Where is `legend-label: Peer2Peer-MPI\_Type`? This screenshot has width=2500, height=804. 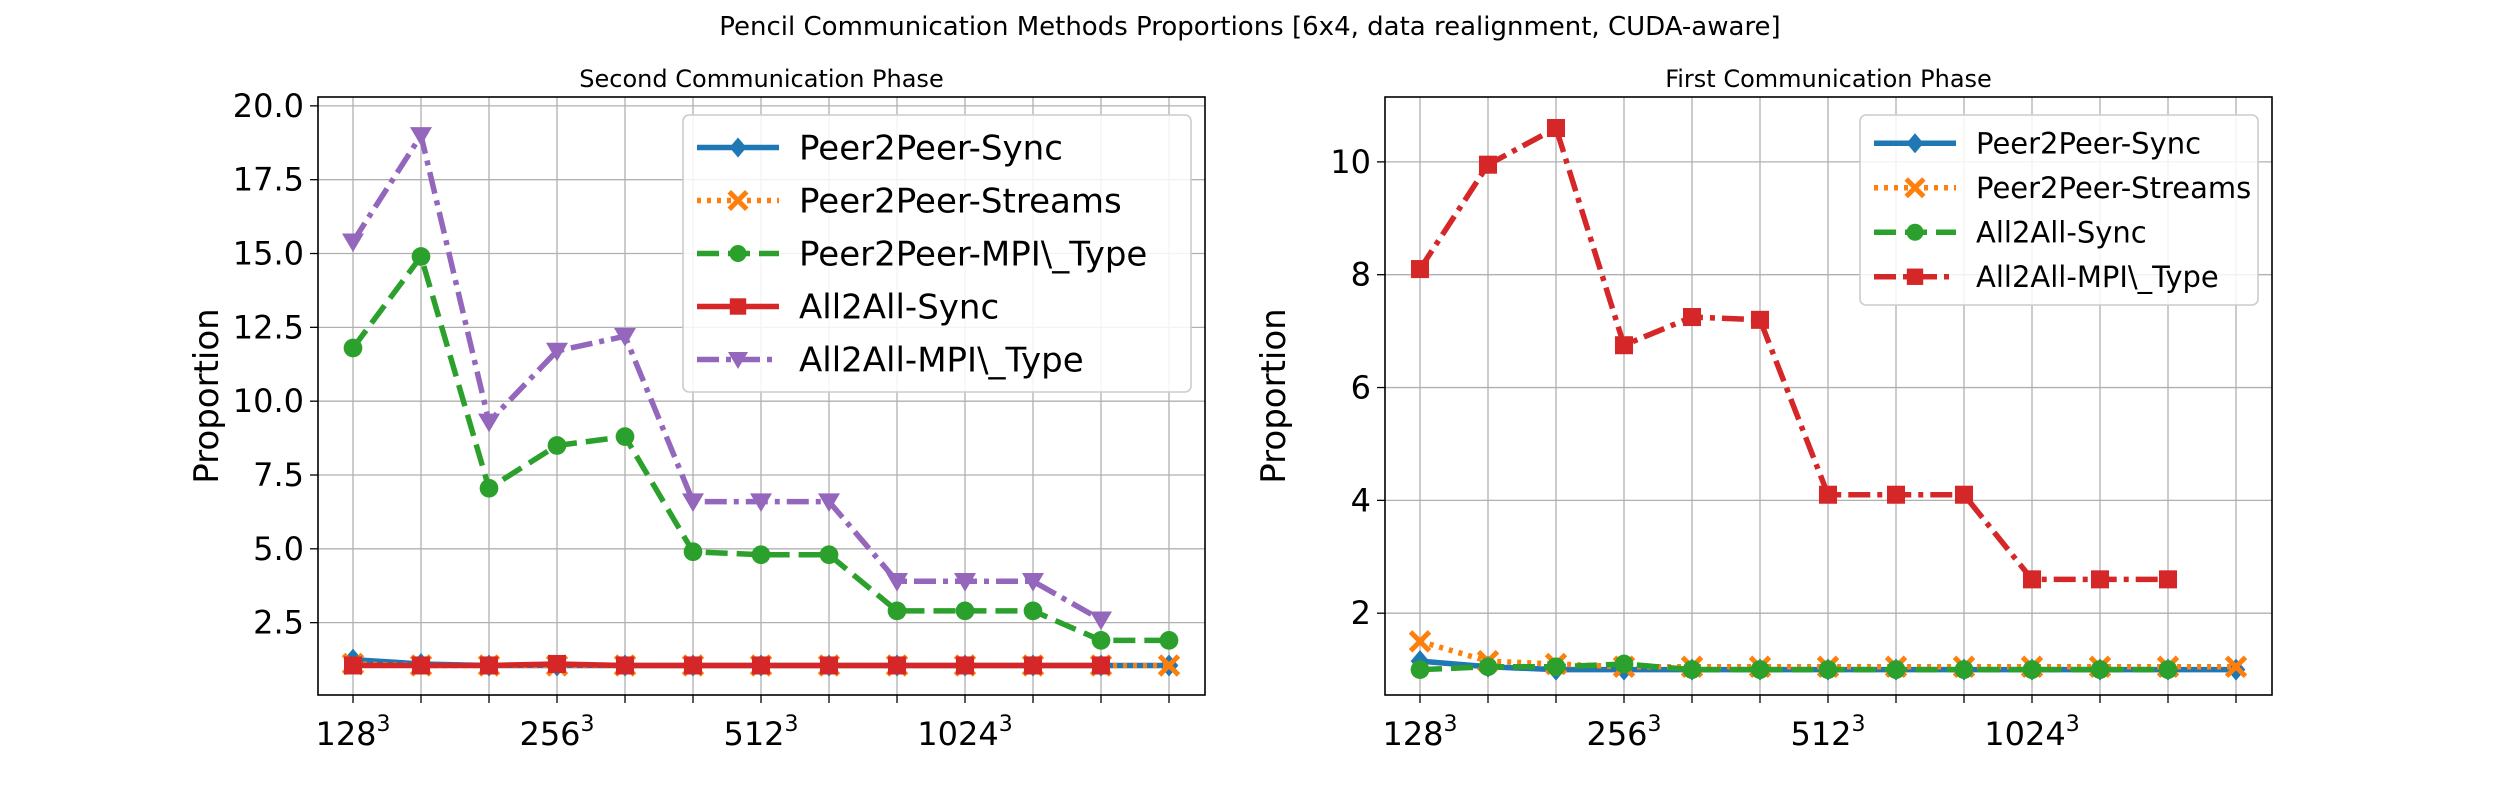
legend-label: Peer2Peer-MPI\_Type is located at coordinates (973, 255).